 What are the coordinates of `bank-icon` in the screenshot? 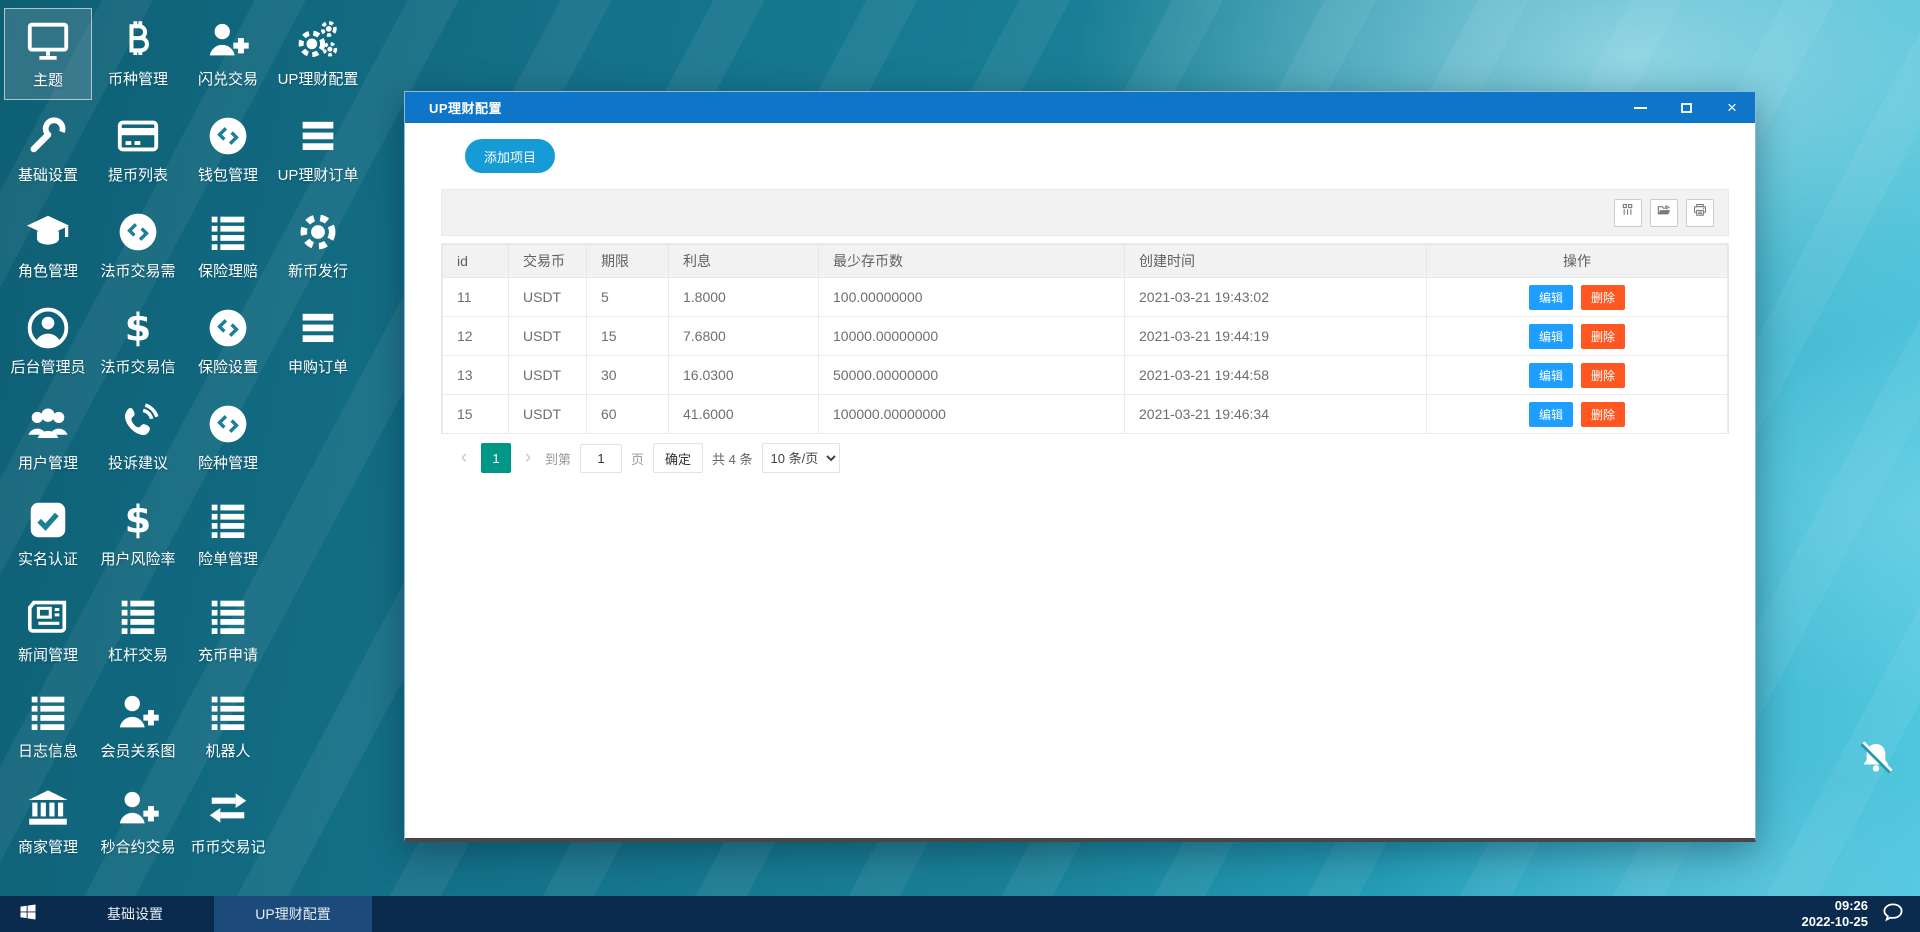 It's located at (48, 808).